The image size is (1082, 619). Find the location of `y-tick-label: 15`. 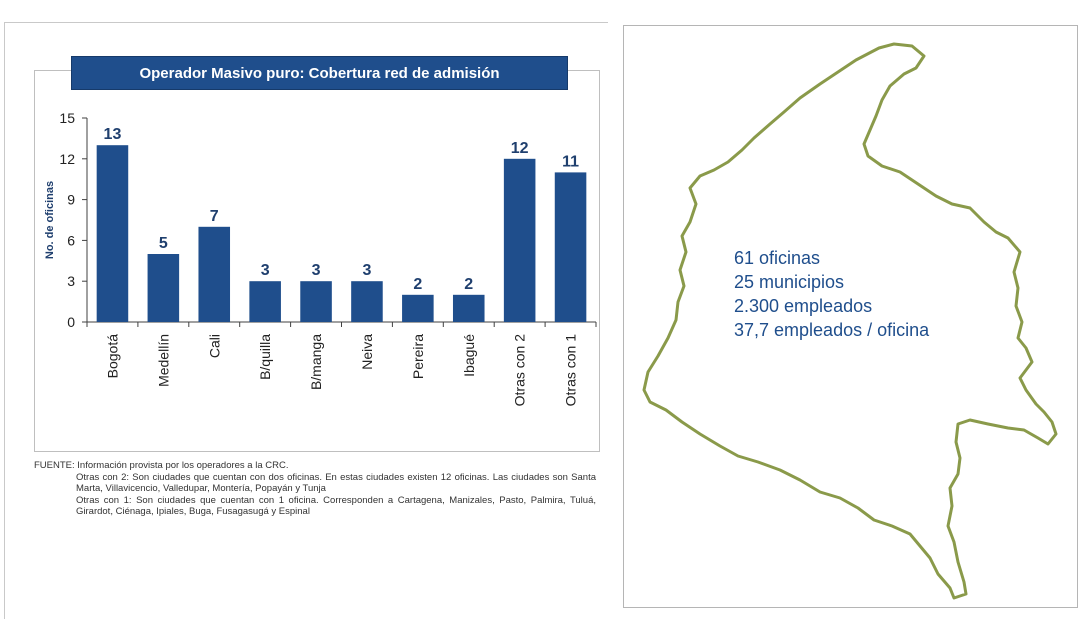

y-tick-label: 15 is located at coordinates (67, 118).